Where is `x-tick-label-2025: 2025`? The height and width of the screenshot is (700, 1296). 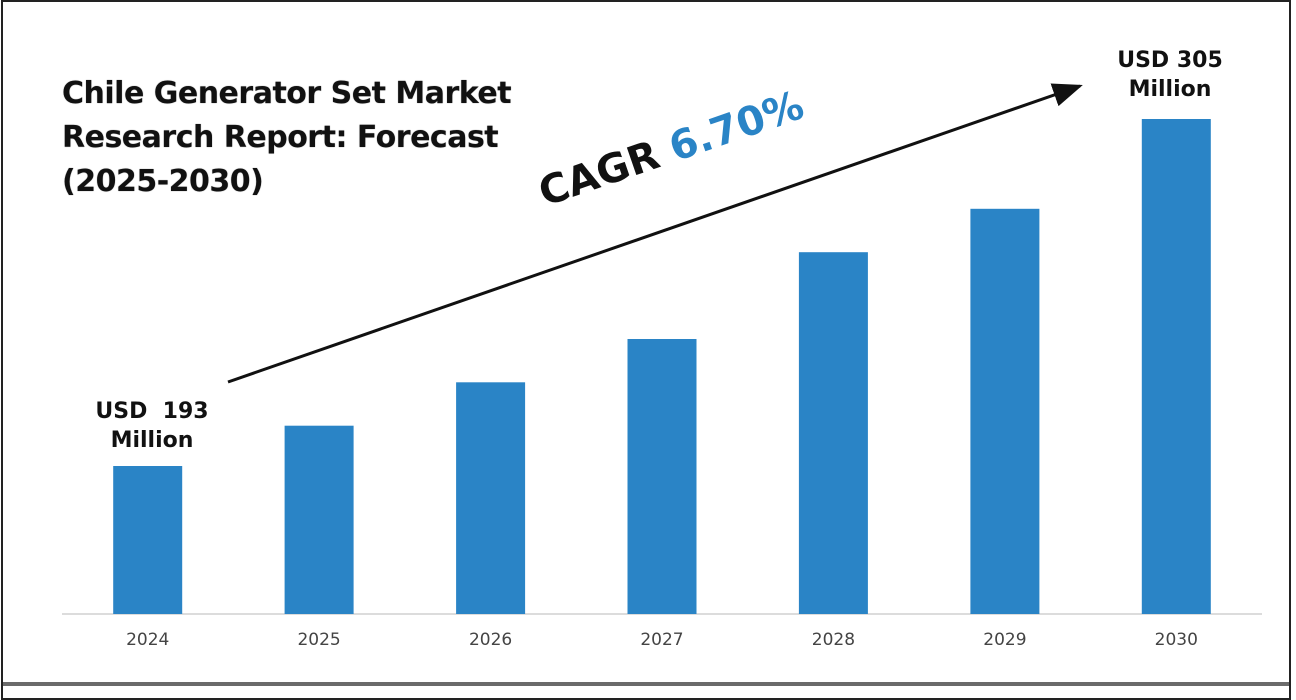
x-tick-label-2025: 2025 is located at coordinates (318, 640).